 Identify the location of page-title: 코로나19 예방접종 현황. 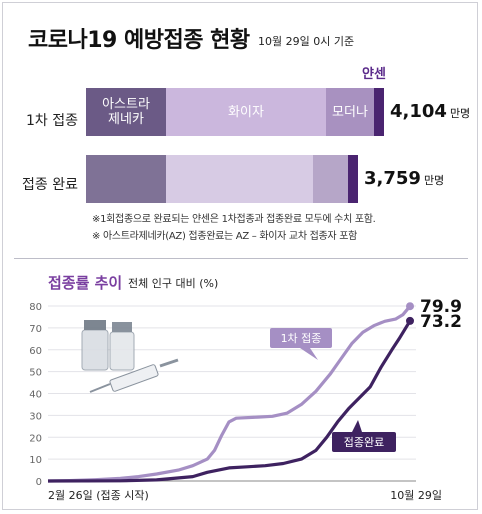
(139, 40).